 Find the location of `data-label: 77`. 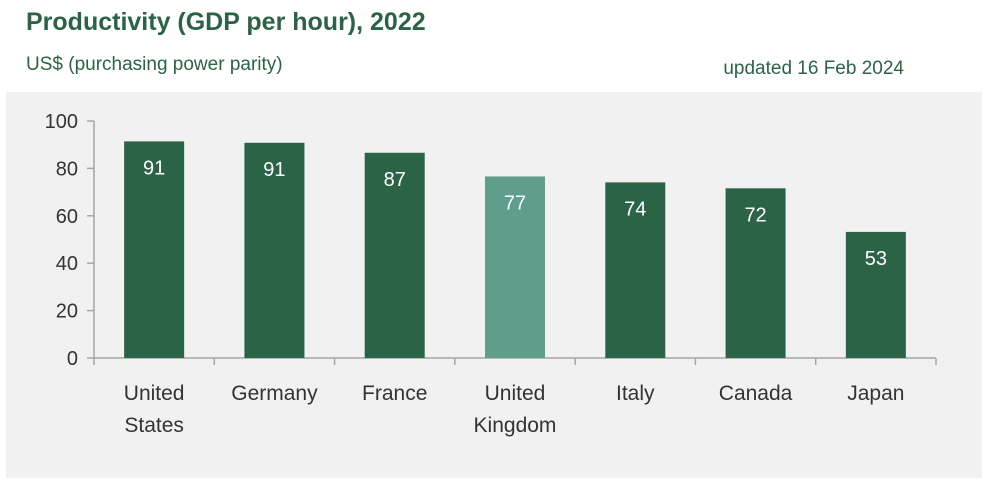

data-label: 77 is located at coordinates (515, 203).